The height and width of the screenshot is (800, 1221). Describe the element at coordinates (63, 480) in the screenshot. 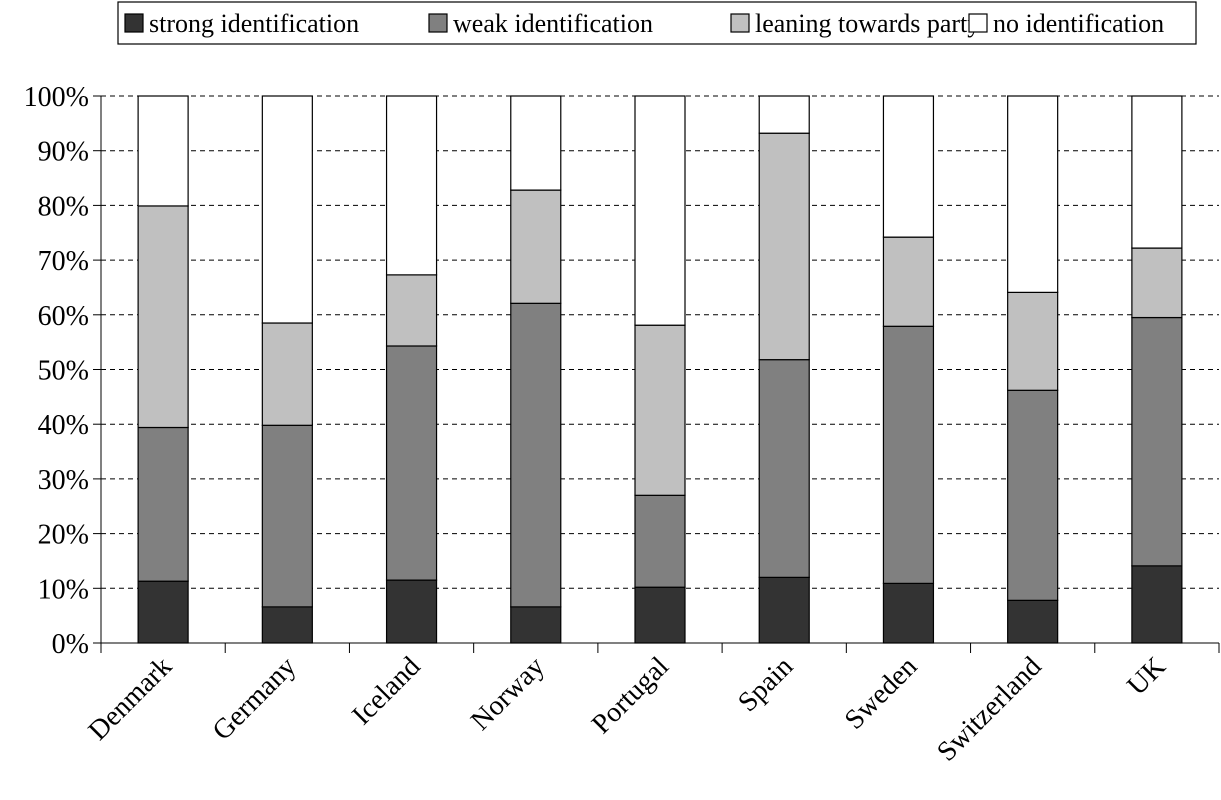

I see `y-tick-label: 30%` at that location.